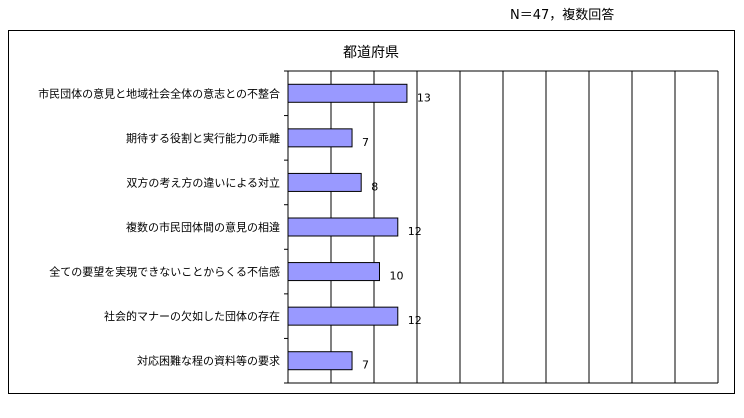 This screenshot has width=744, height=418. I want to click on category-label: 社会的マナーの欠如した団体の存在, so click(192, 316).